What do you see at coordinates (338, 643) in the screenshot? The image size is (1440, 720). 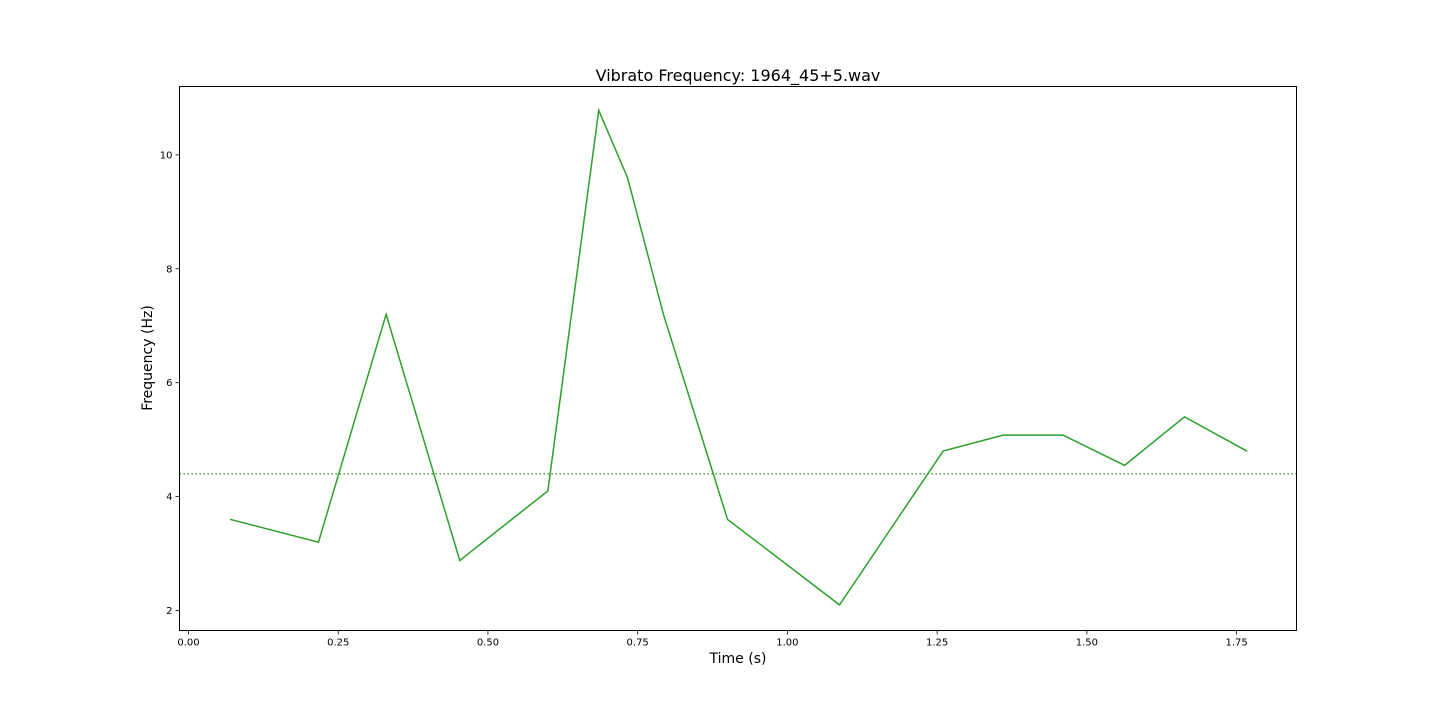 I see `x-tick-label: 0.25` at bounding box center [338, 643].